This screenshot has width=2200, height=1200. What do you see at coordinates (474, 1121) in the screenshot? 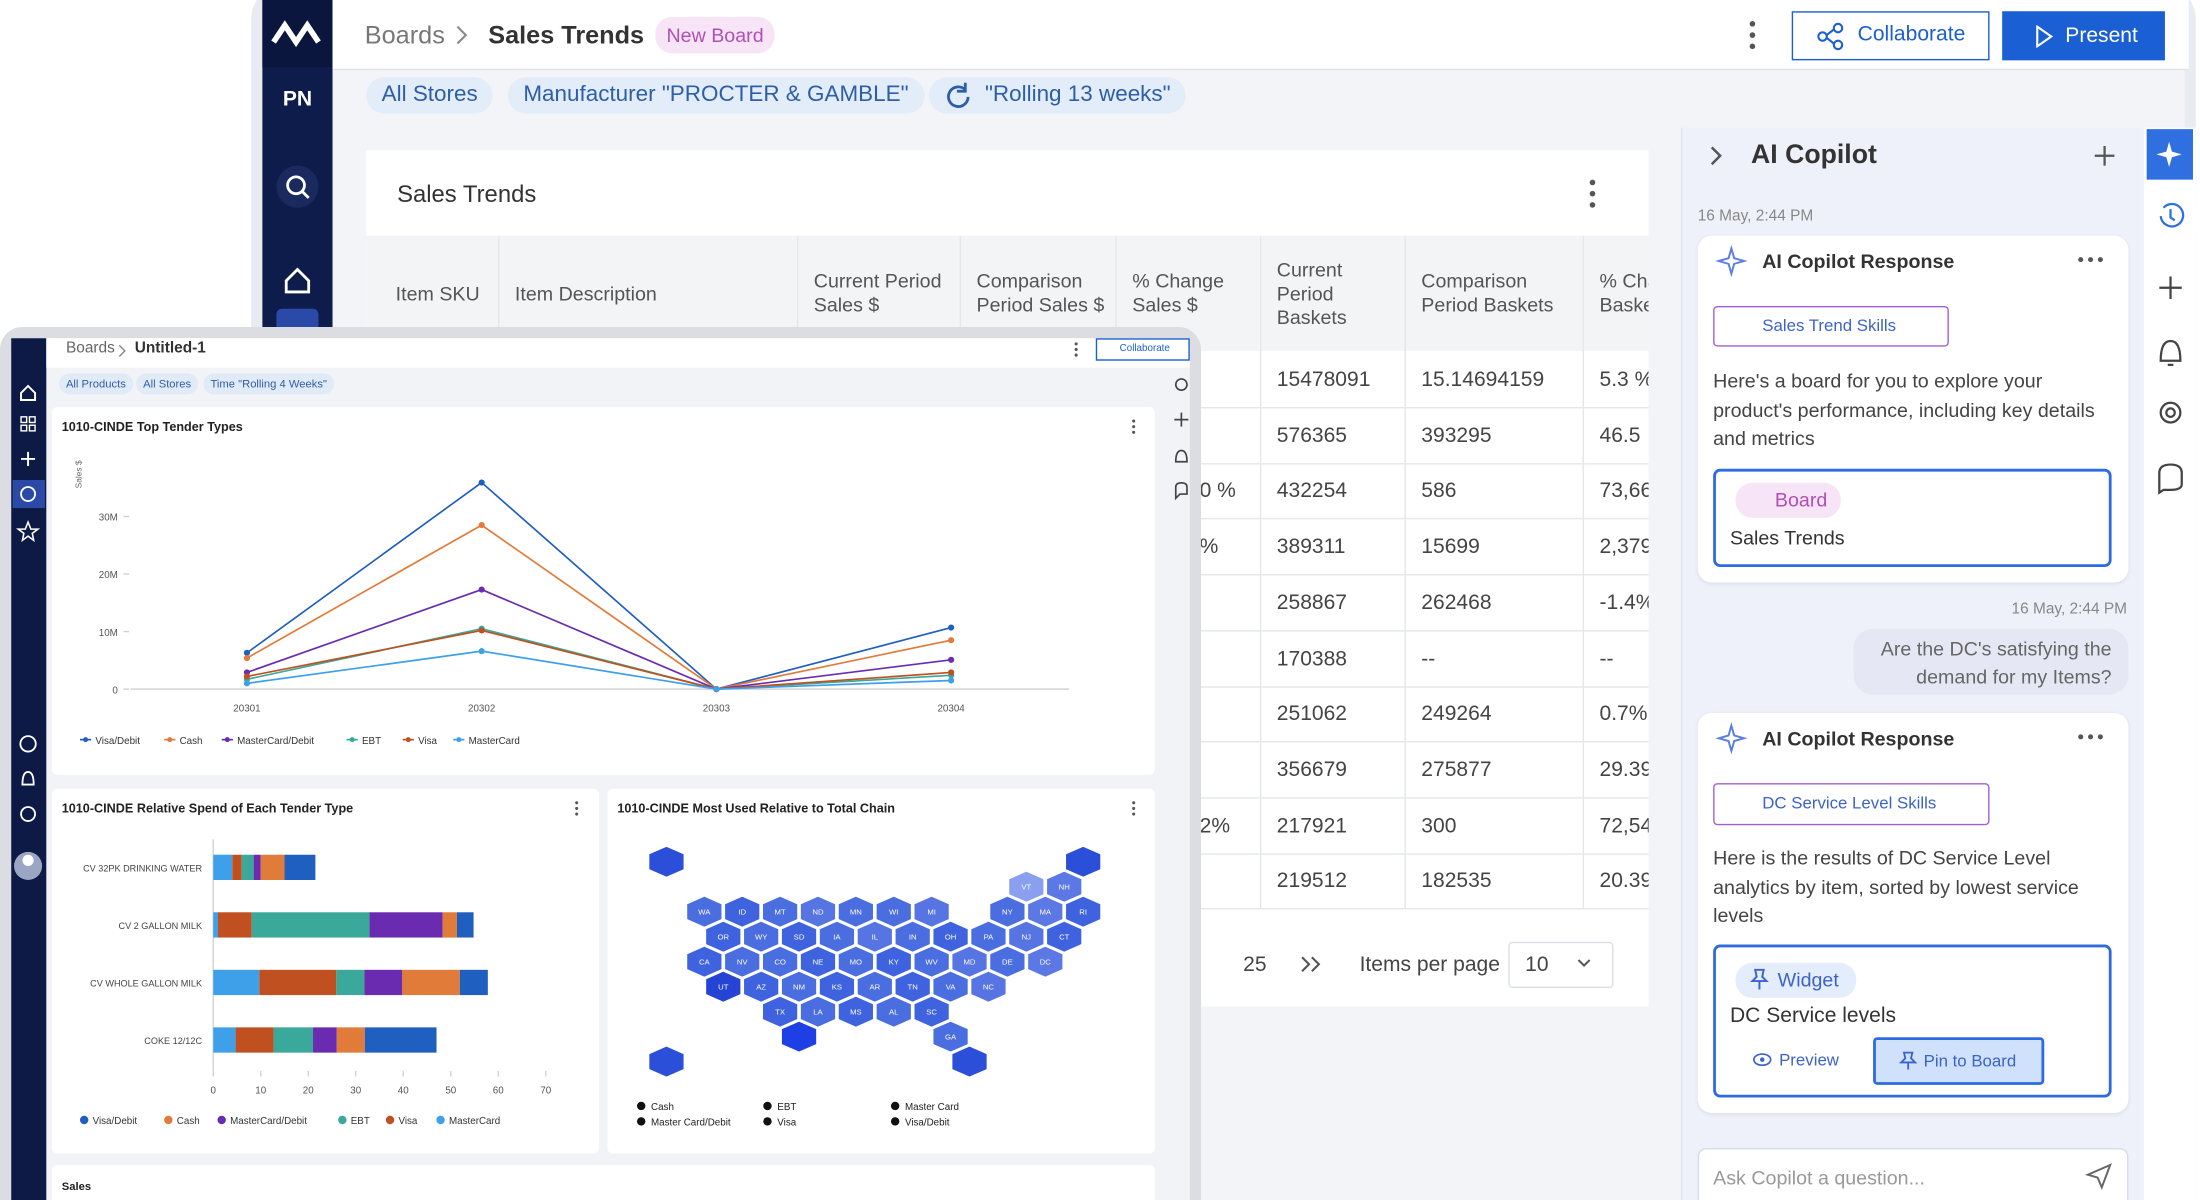
I see `legend-label: MasterCard` at bounding box center [474, 1121].